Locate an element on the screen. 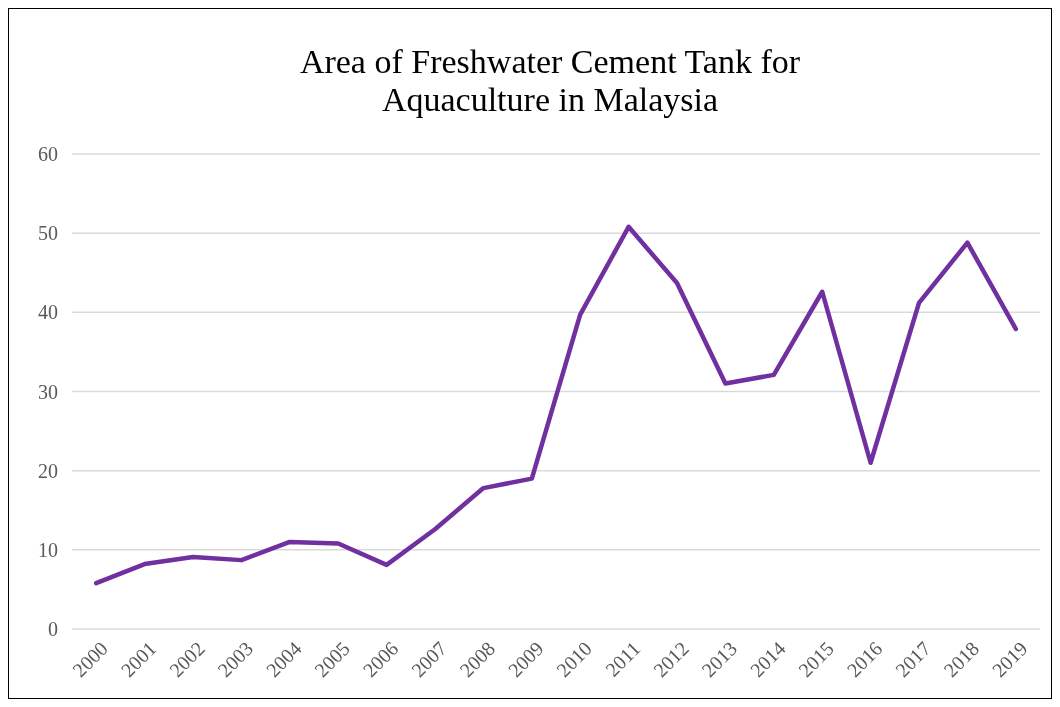 The height and width of the screenshot is (707, 1060). y-tick-label: 10 is located at coordinates (48, 549).